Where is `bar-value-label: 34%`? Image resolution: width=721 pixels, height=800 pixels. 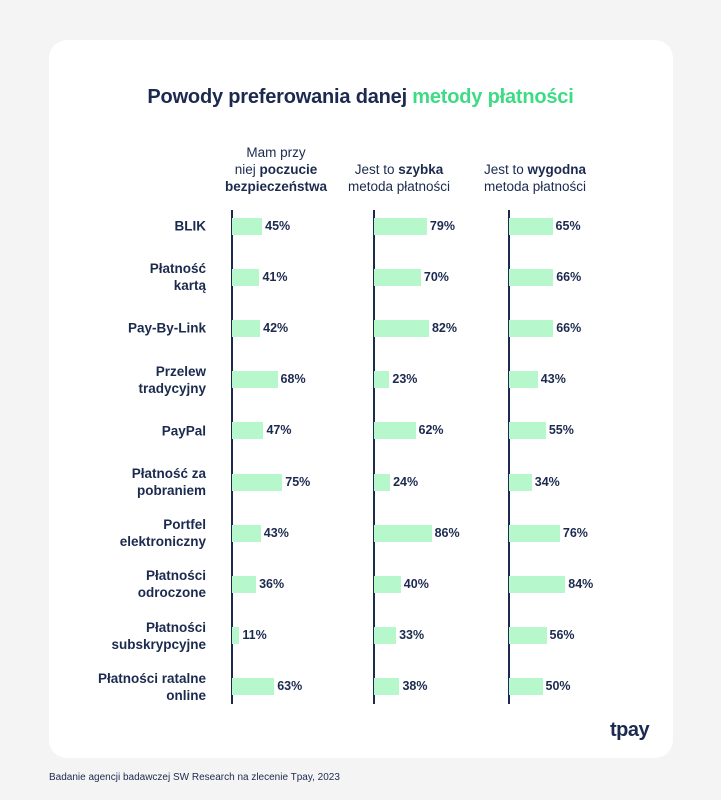
bar-value-label: 34% is located at coordinates (547, 481).